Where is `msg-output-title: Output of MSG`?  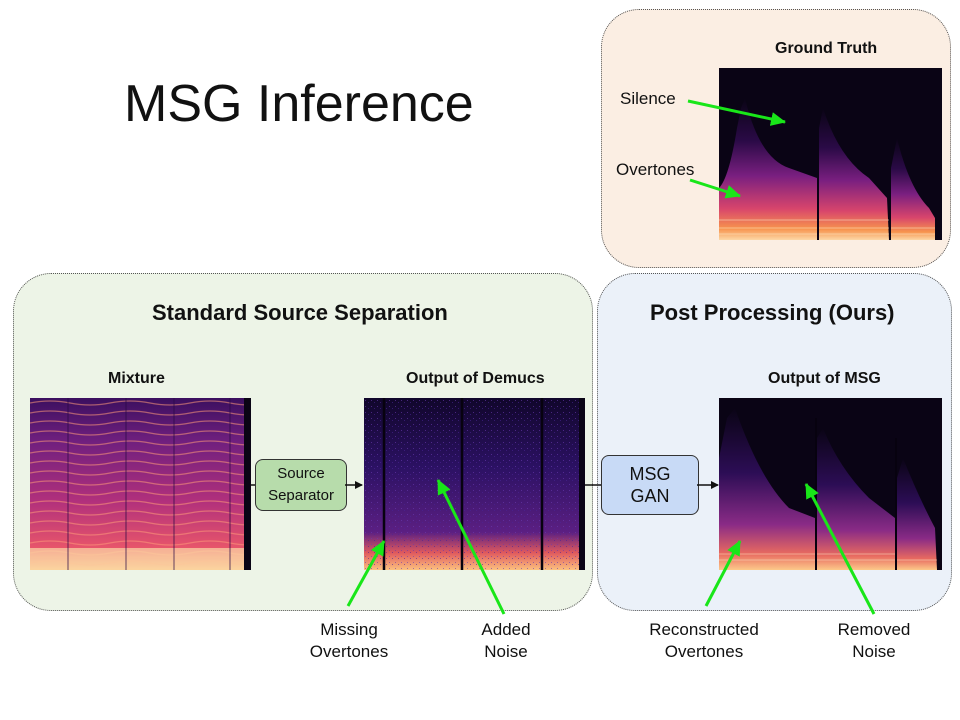
msg-output-title: Output of MSG is located at coordinates (824, 378).